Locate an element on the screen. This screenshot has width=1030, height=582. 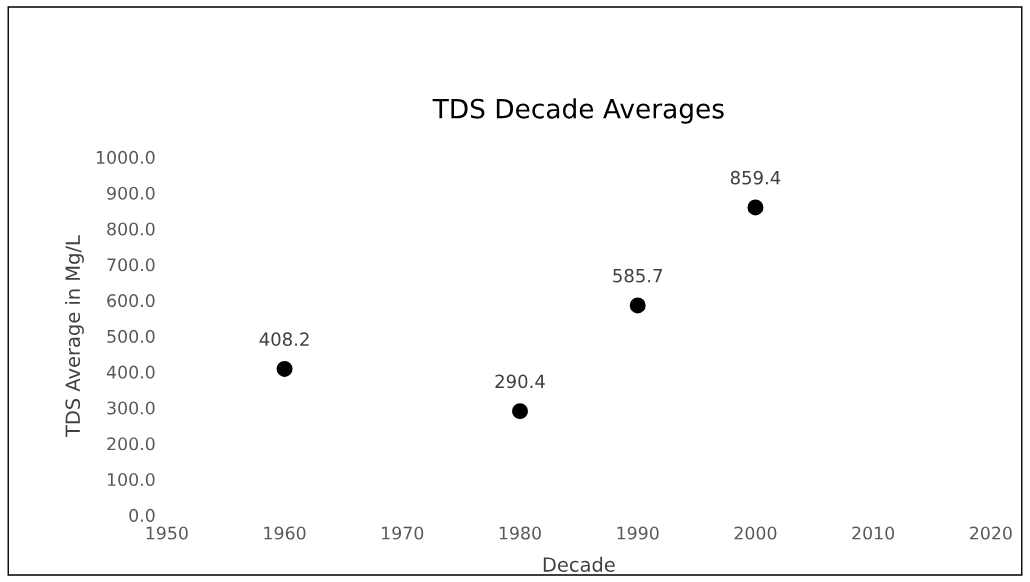
x-tick-label: 2000 is located at coordinates (755, 533).